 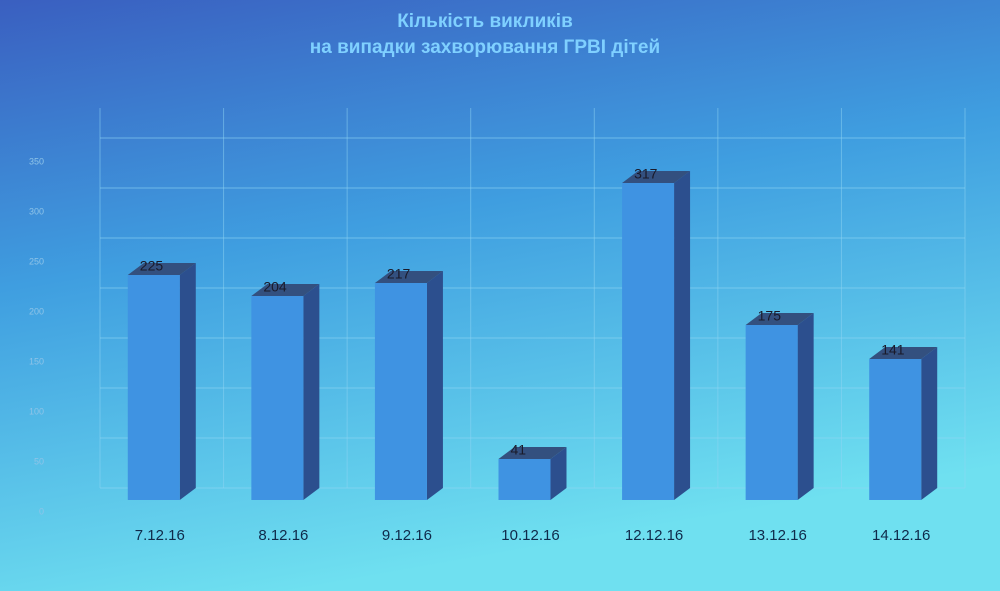 I want to click on value-label: 317, so click(x=646, y=174).